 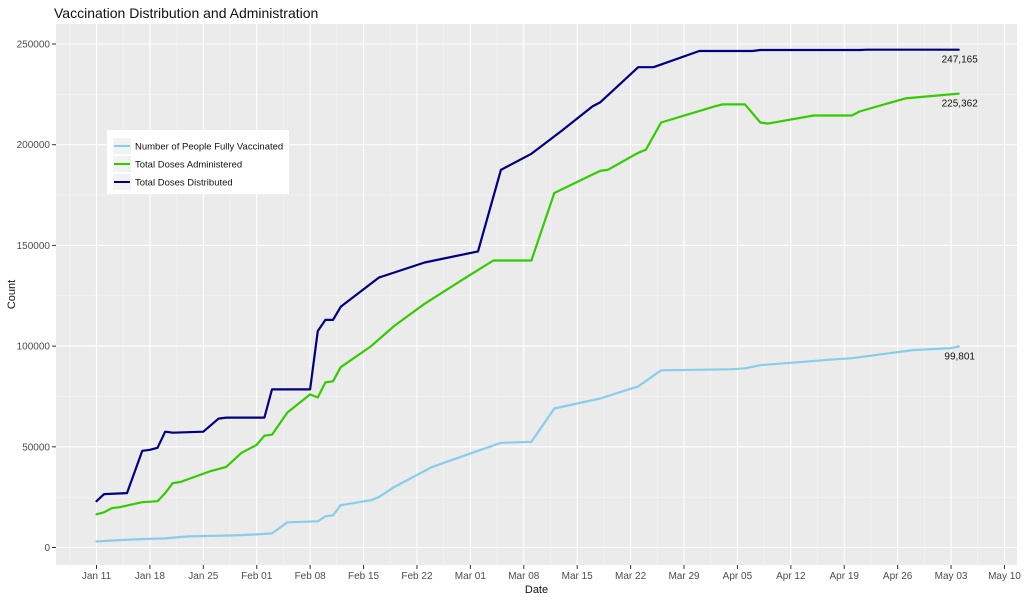 I want to click on y-axis-title: Count, so click(x=12, y=294).